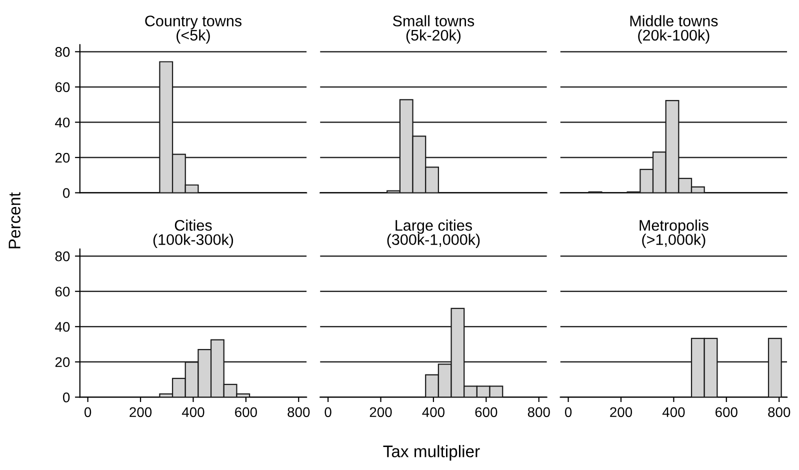 The width and height of the screenshot is (799, 470). I want to click on chart-title: Metropolis (>1,000k), so click(674, 234).